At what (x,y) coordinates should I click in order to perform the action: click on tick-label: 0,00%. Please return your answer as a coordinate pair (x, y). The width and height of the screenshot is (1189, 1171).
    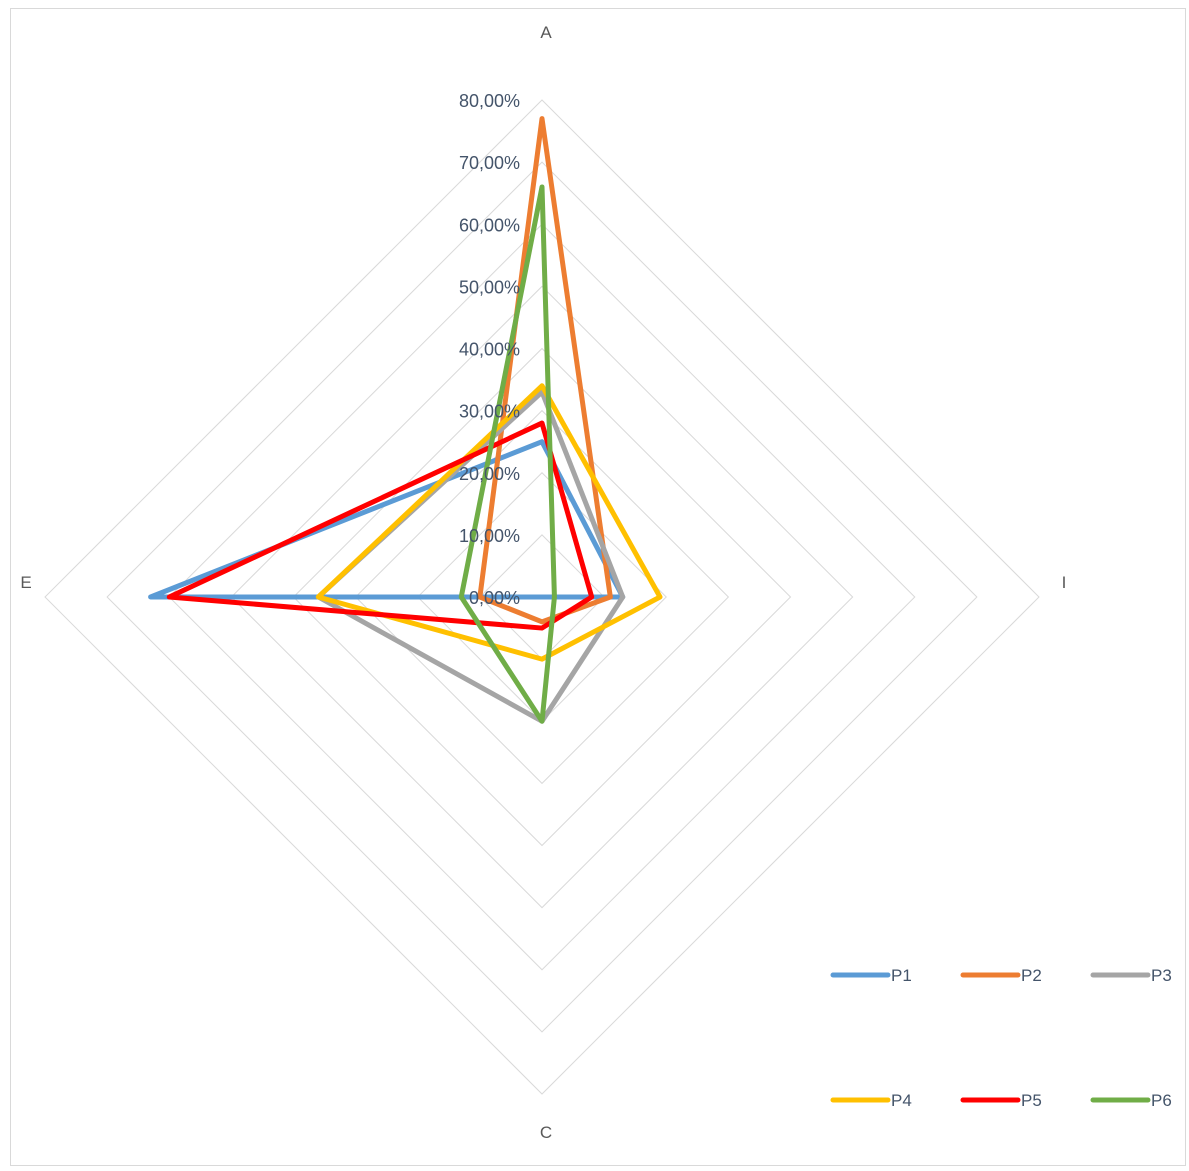
    Looking at the image, I should click on (494, 598).